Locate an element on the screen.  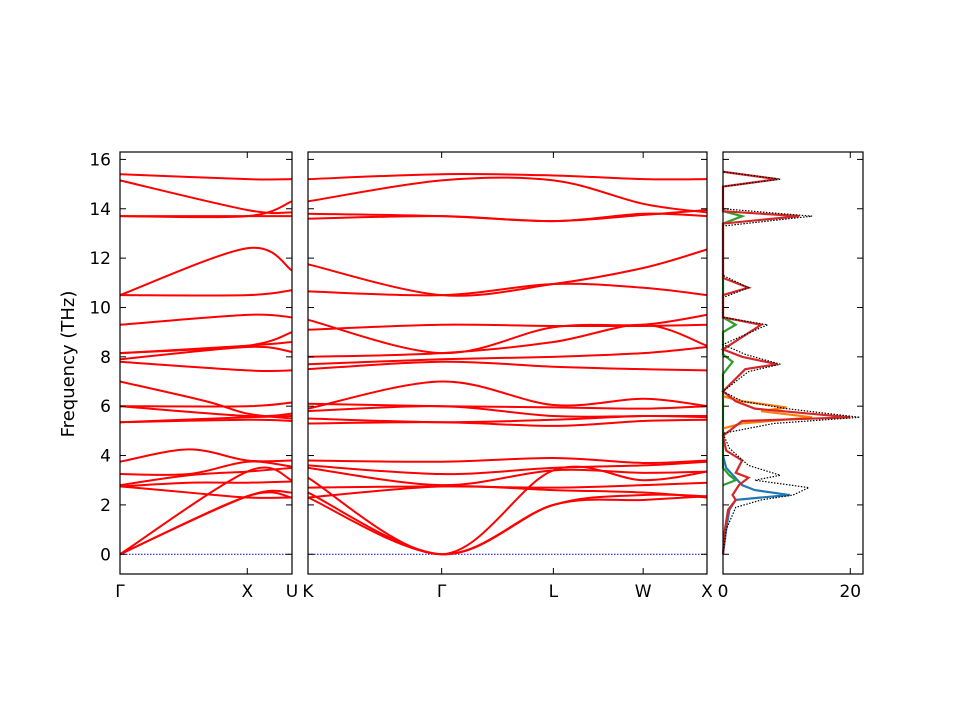
dos-panel: 0 20 is located at coordinates (791, 376).